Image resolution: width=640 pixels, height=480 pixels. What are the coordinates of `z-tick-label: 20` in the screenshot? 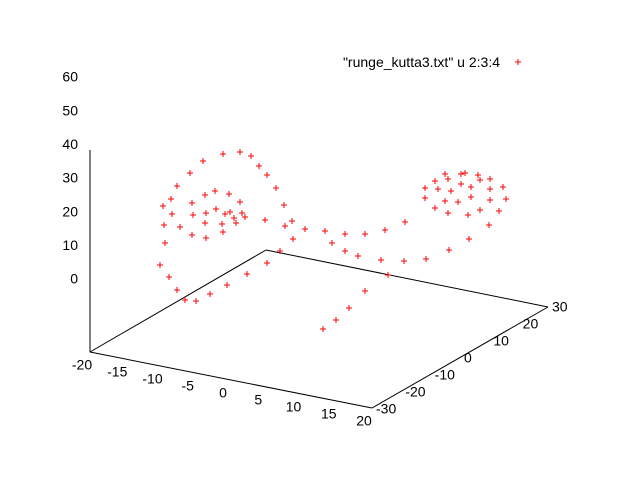 It's located at (70, 211).